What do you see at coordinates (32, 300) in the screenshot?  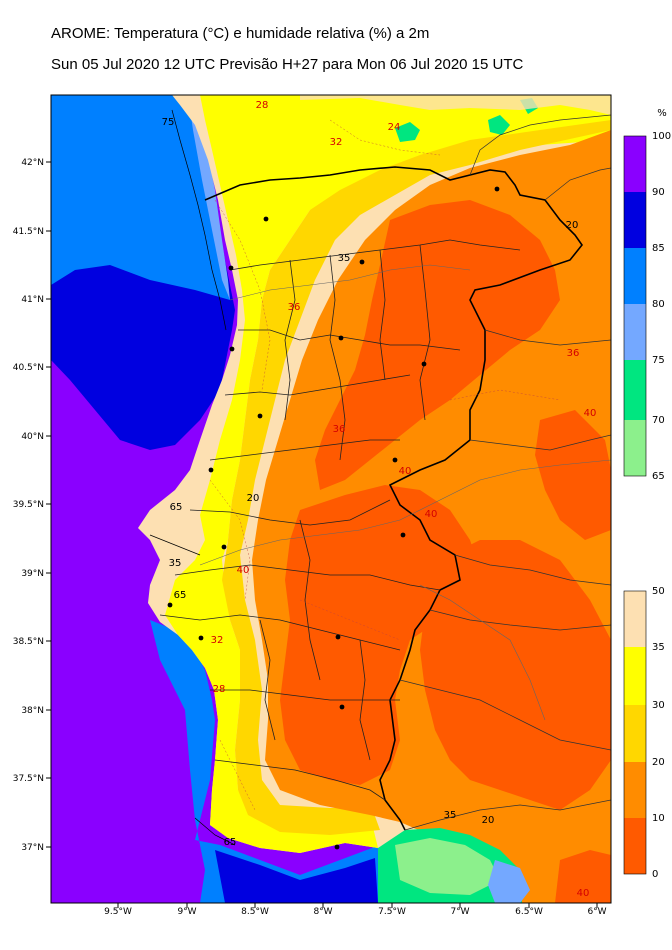 I see `lat-label: 41°N` at bounding box center [32, 300].